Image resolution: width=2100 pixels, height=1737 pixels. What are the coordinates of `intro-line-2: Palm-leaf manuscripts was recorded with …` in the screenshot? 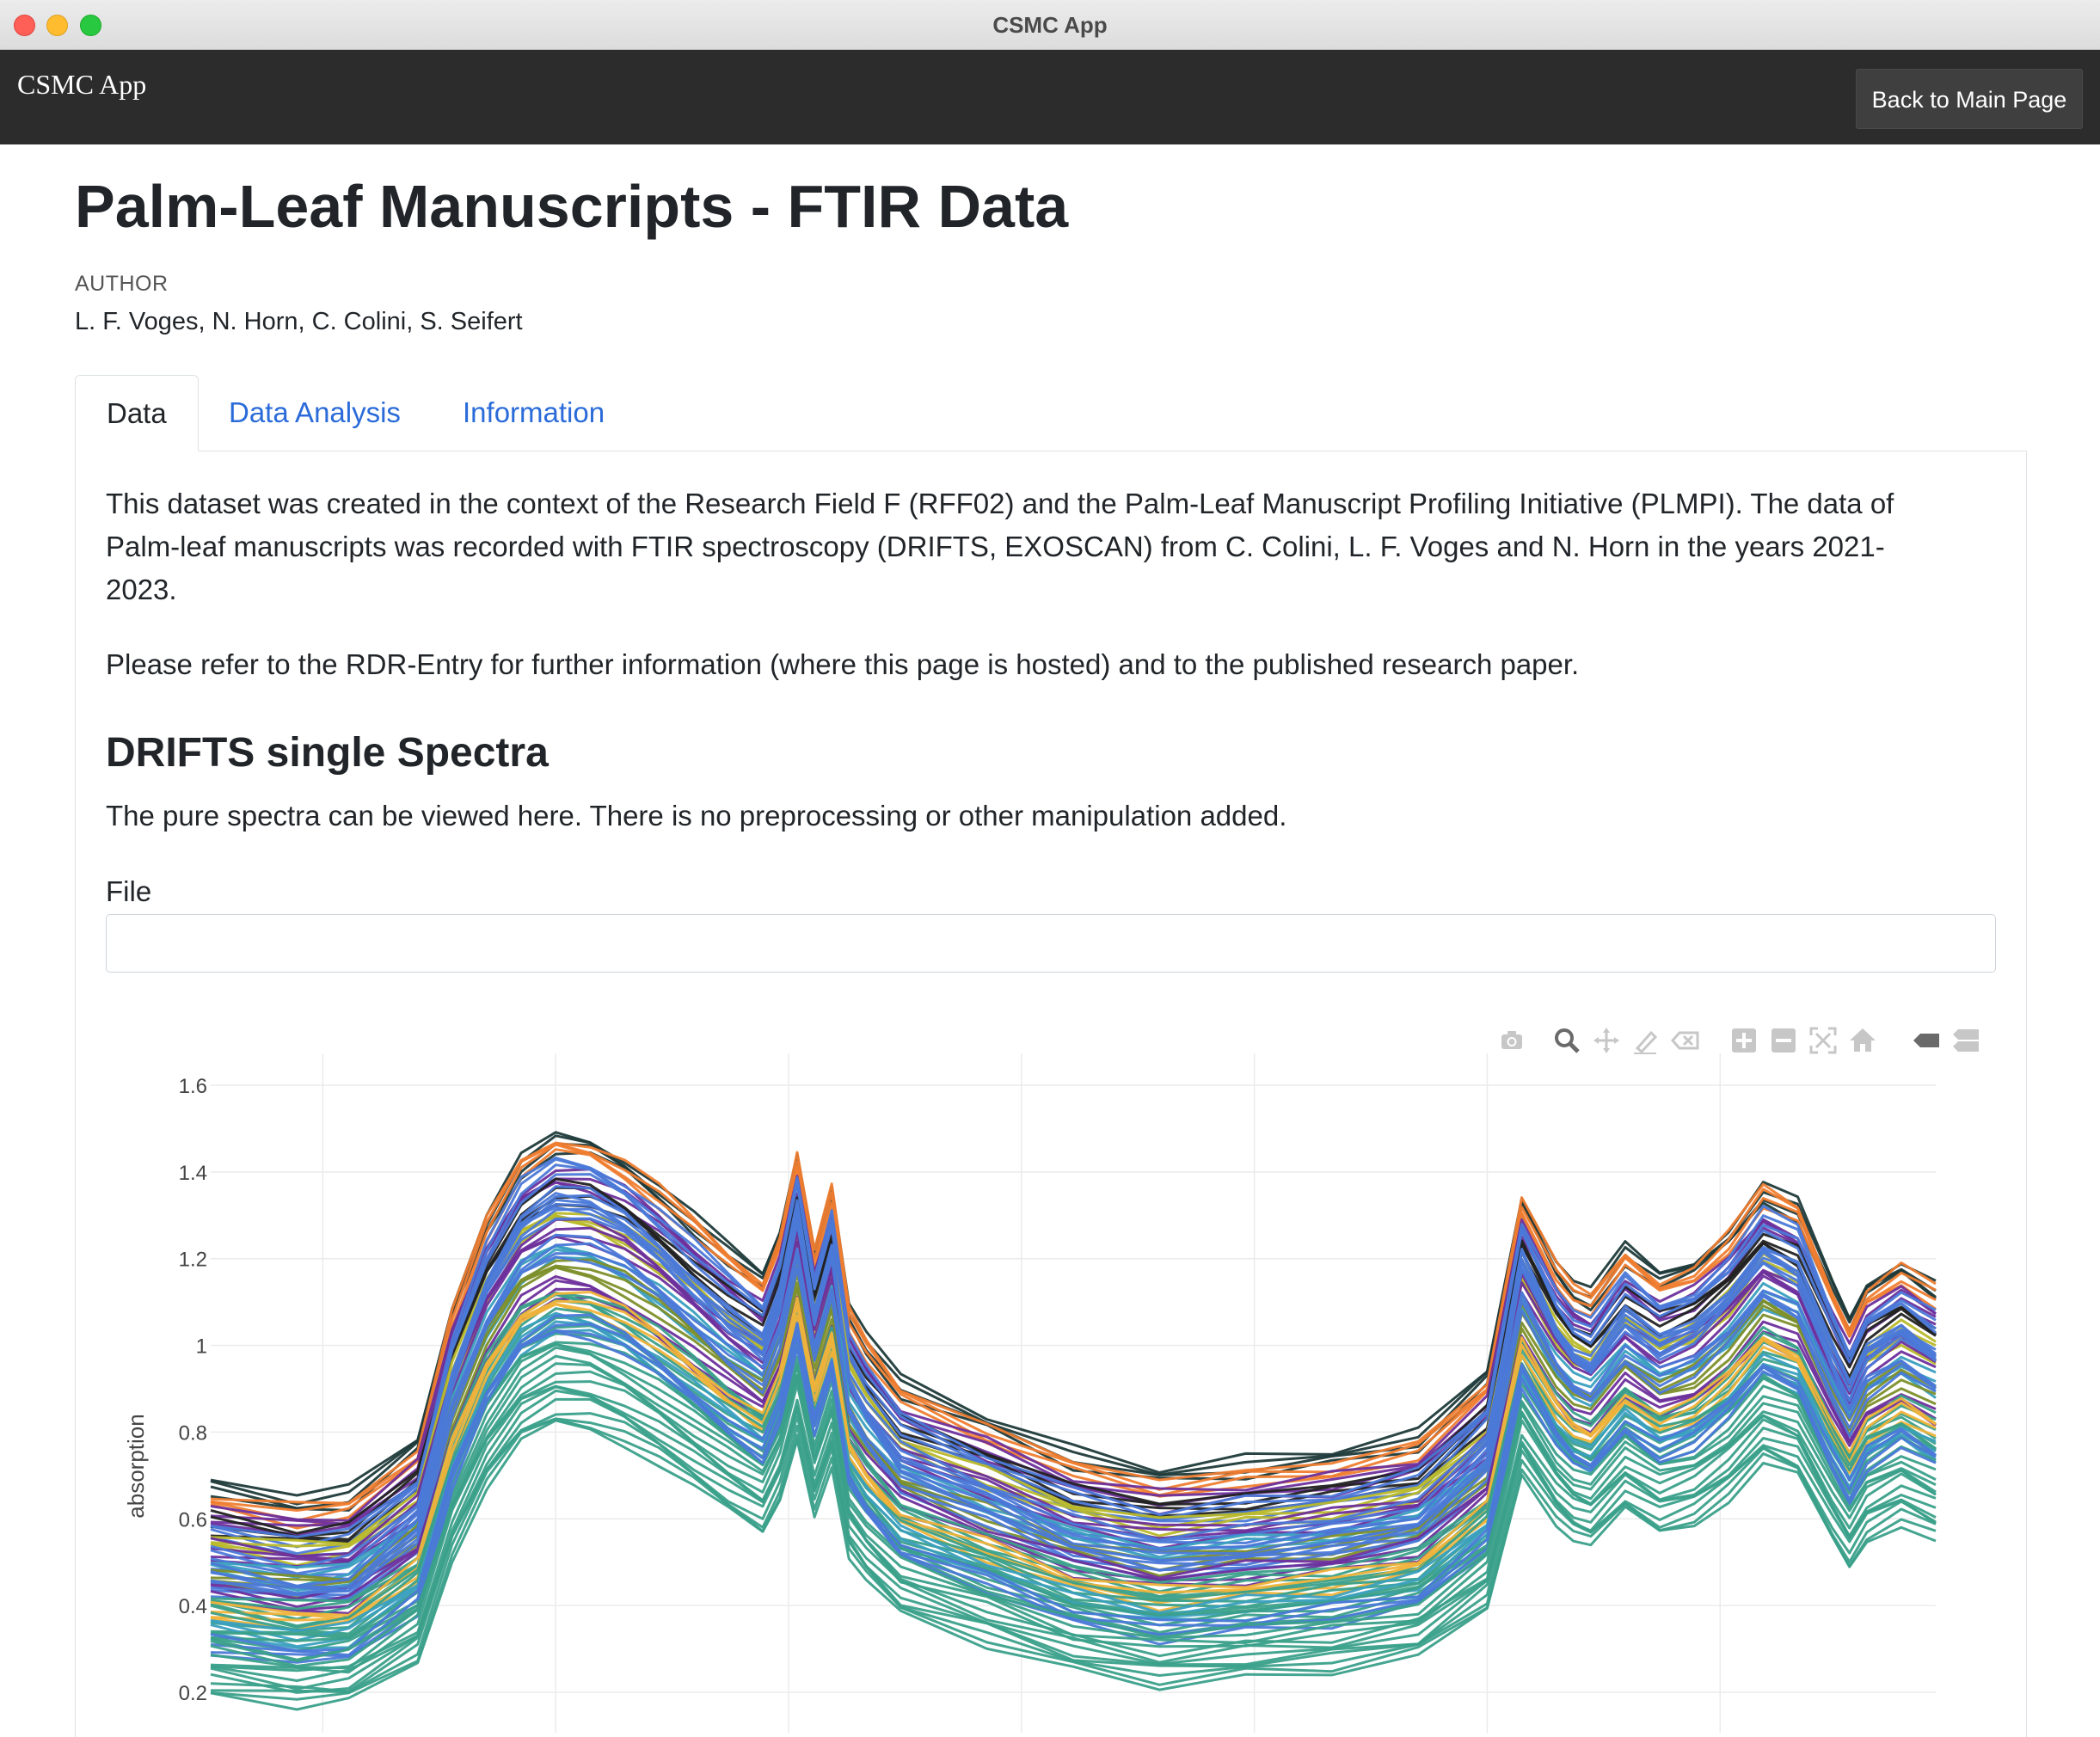 It's located at (995, 546).